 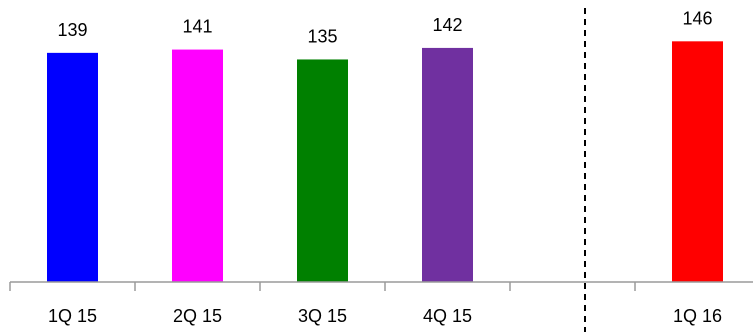 I want to click on x-tick-label: 3Q 15, so click(x=322, y=316).